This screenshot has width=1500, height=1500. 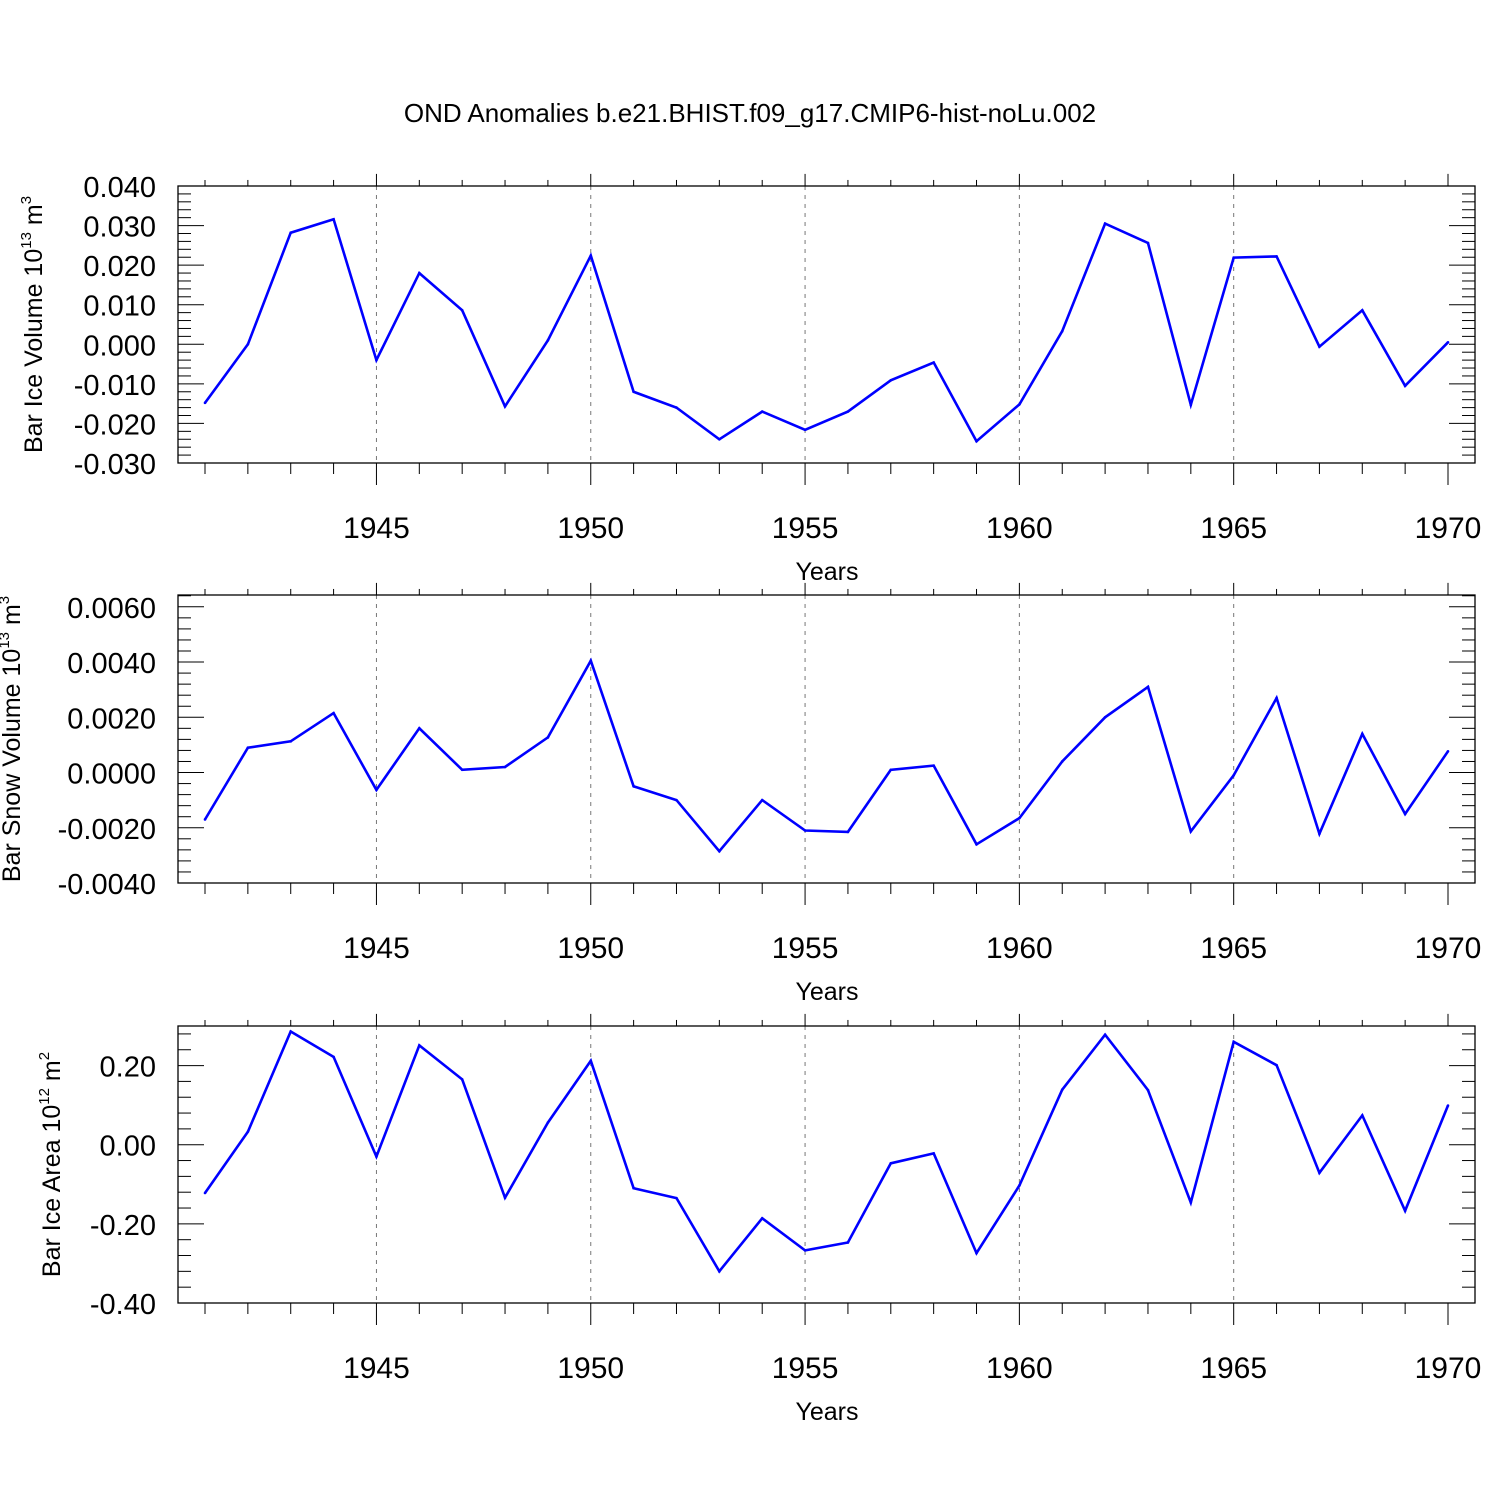 What do you see at coordinates (111, 719) in the screenshot?
I see `y-tick-label: 0.0020` at bounding box center [111, 719].